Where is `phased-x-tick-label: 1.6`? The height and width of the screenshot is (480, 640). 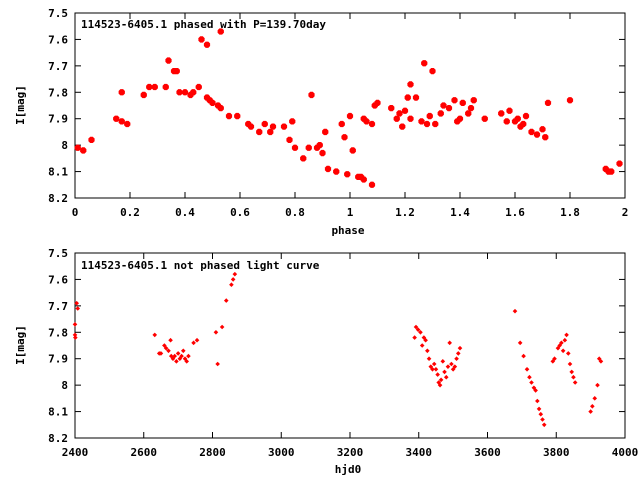 phased-x-tick-label: 1.6 is located at coordinates (515, 212).